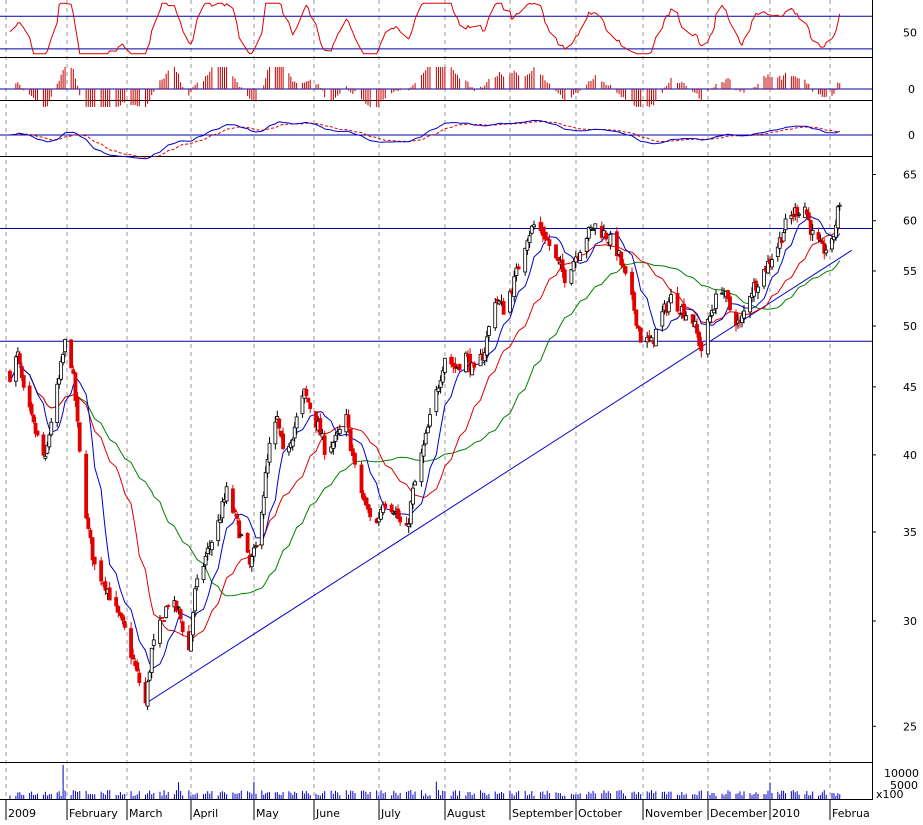 The height and width of the screenshot is (825, 923). Describe the element at coordinates (910, 326) in the screenshot. I see `price-tick-label: 50` at that location.